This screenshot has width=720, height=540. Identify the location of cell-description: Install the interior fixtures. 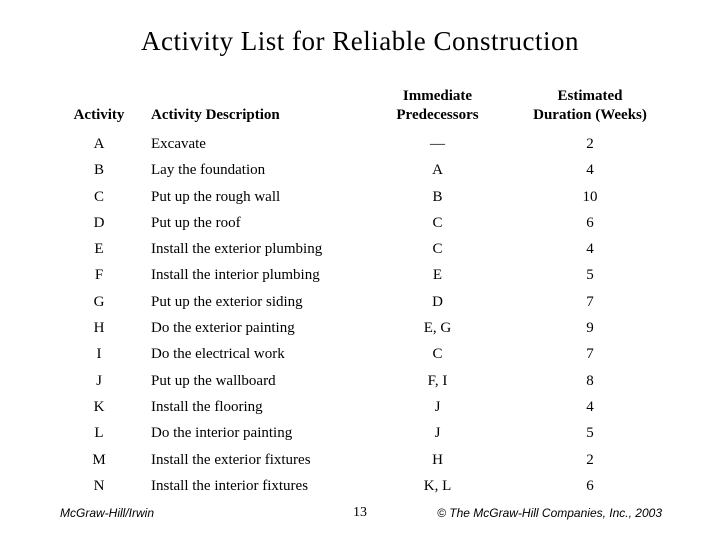
(230, 485).